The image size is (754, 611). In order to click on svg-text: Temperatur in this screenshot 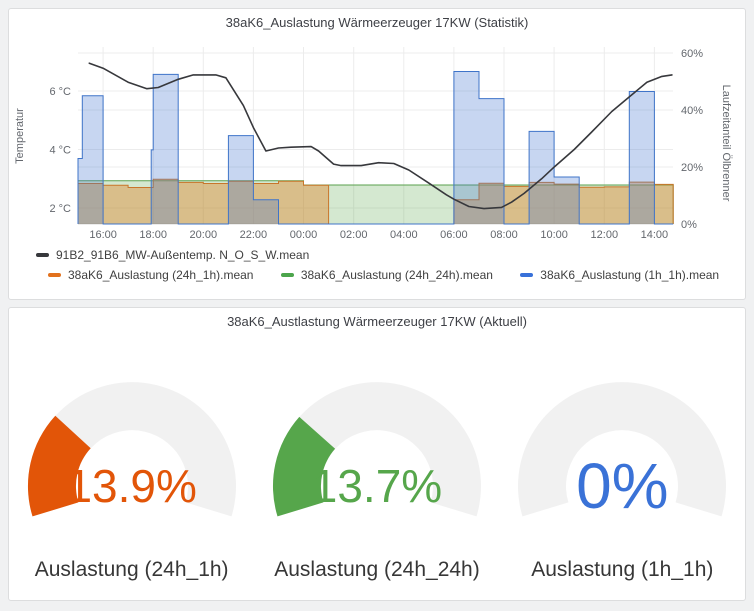, I will do `click(20, 136)`.